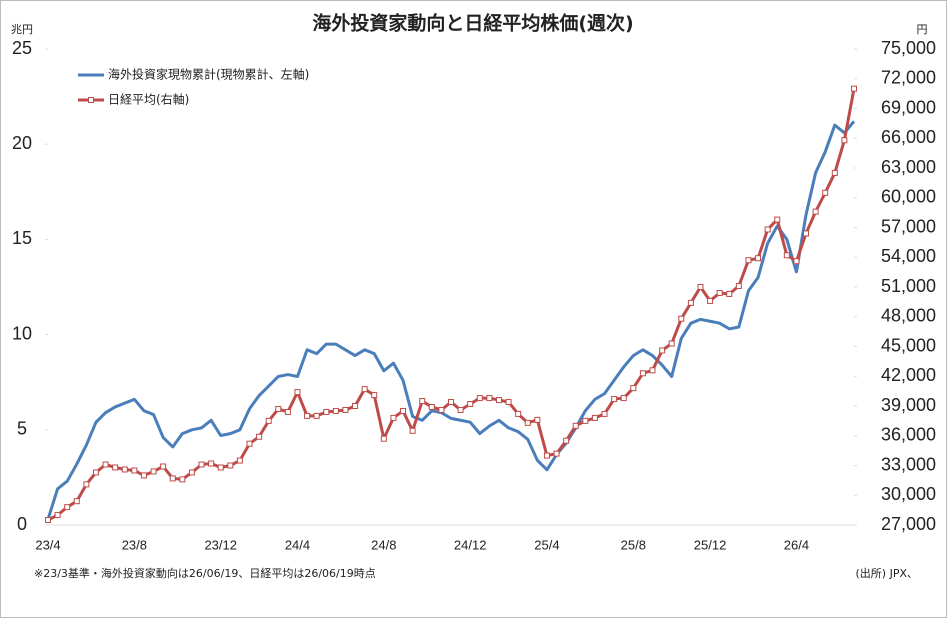 The width and height of the screenshot is (947, 618). What do you see at coordinates (472, 23) in the screenshot?
I see `chart-title: 海外投資家動向と日経平均株価(週次)` at bounding box center [472, 23].